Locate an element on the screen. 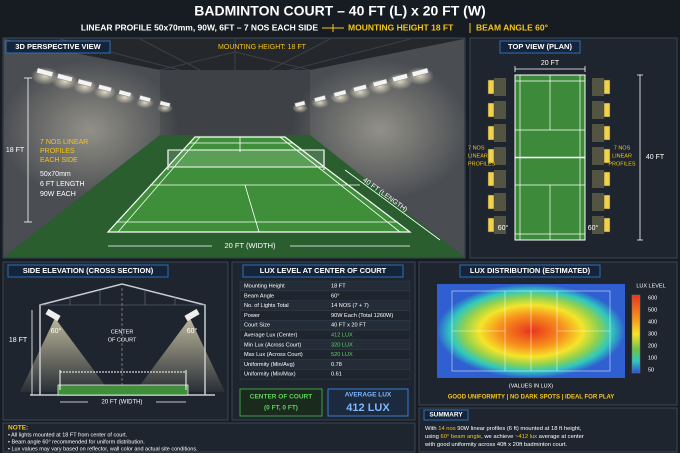 The height and width of the screenshot is (453, 680). dimensions is located at coordinates (578, 153).